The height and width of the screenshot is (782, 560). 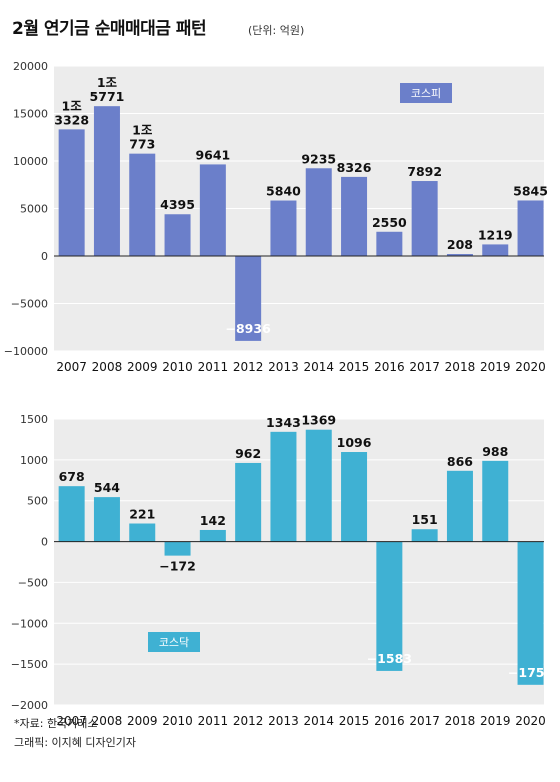 I want to click on chart1-x-tick-label: 2012, so click(x=248, y=367).